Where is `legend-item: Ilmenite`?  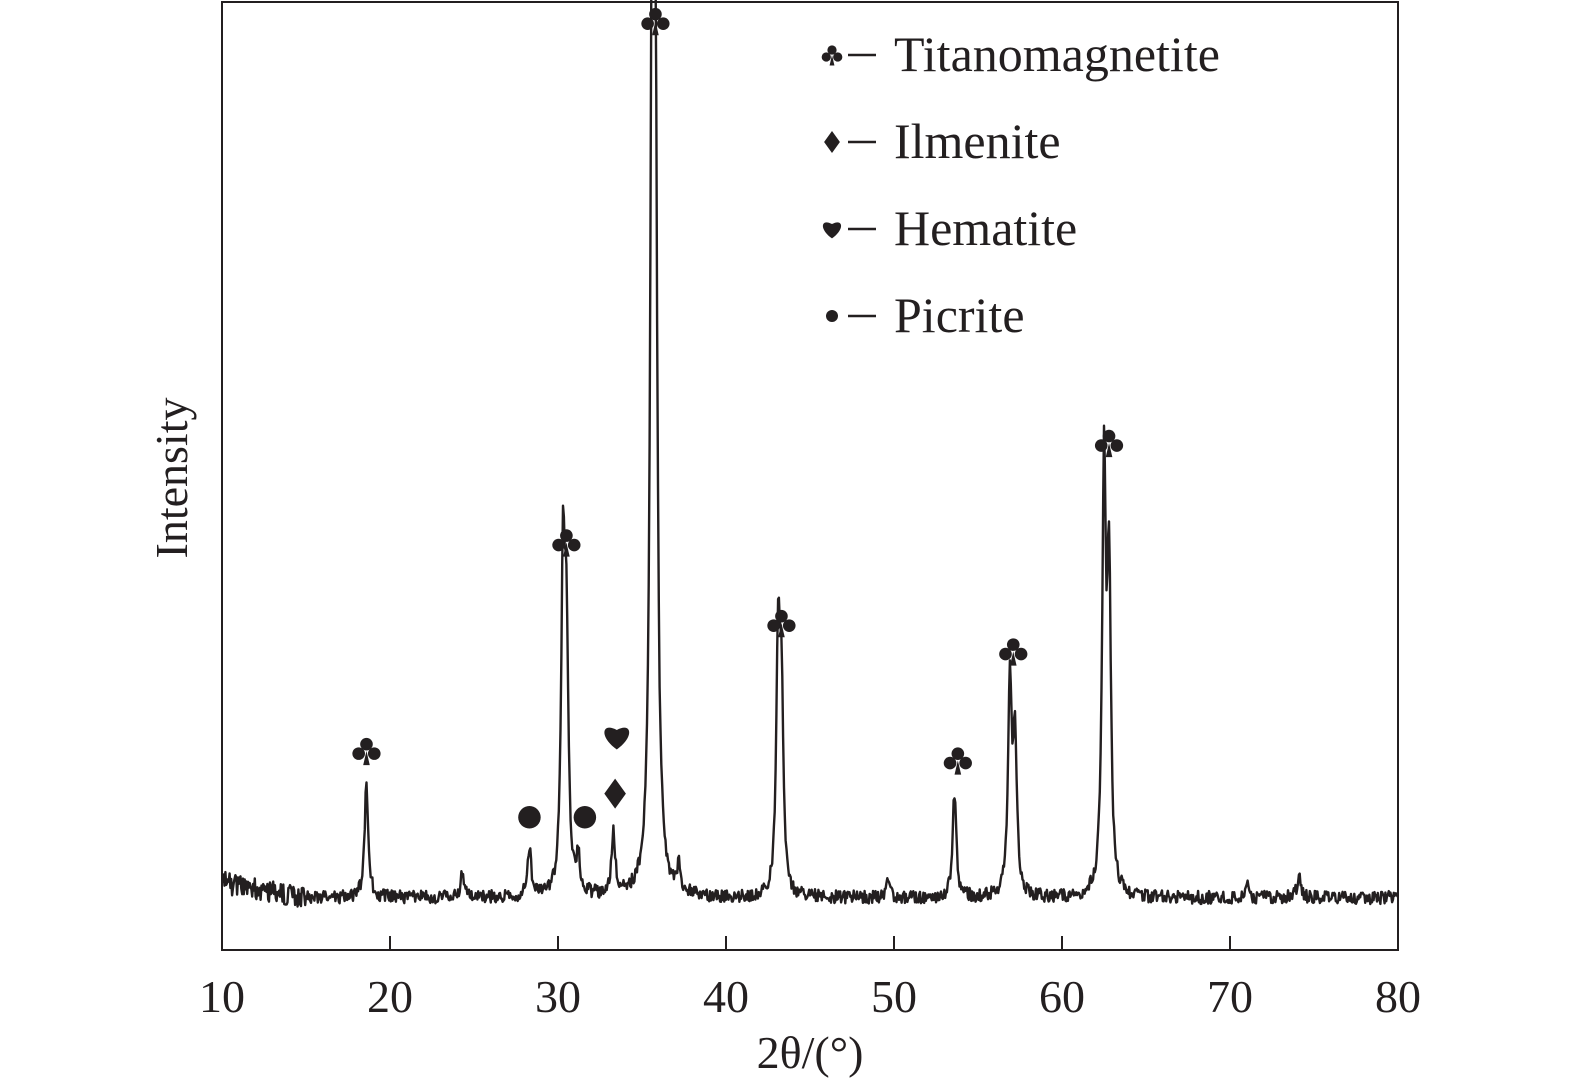
legend-item: Ilmenite is located at coordinates (942, 141).